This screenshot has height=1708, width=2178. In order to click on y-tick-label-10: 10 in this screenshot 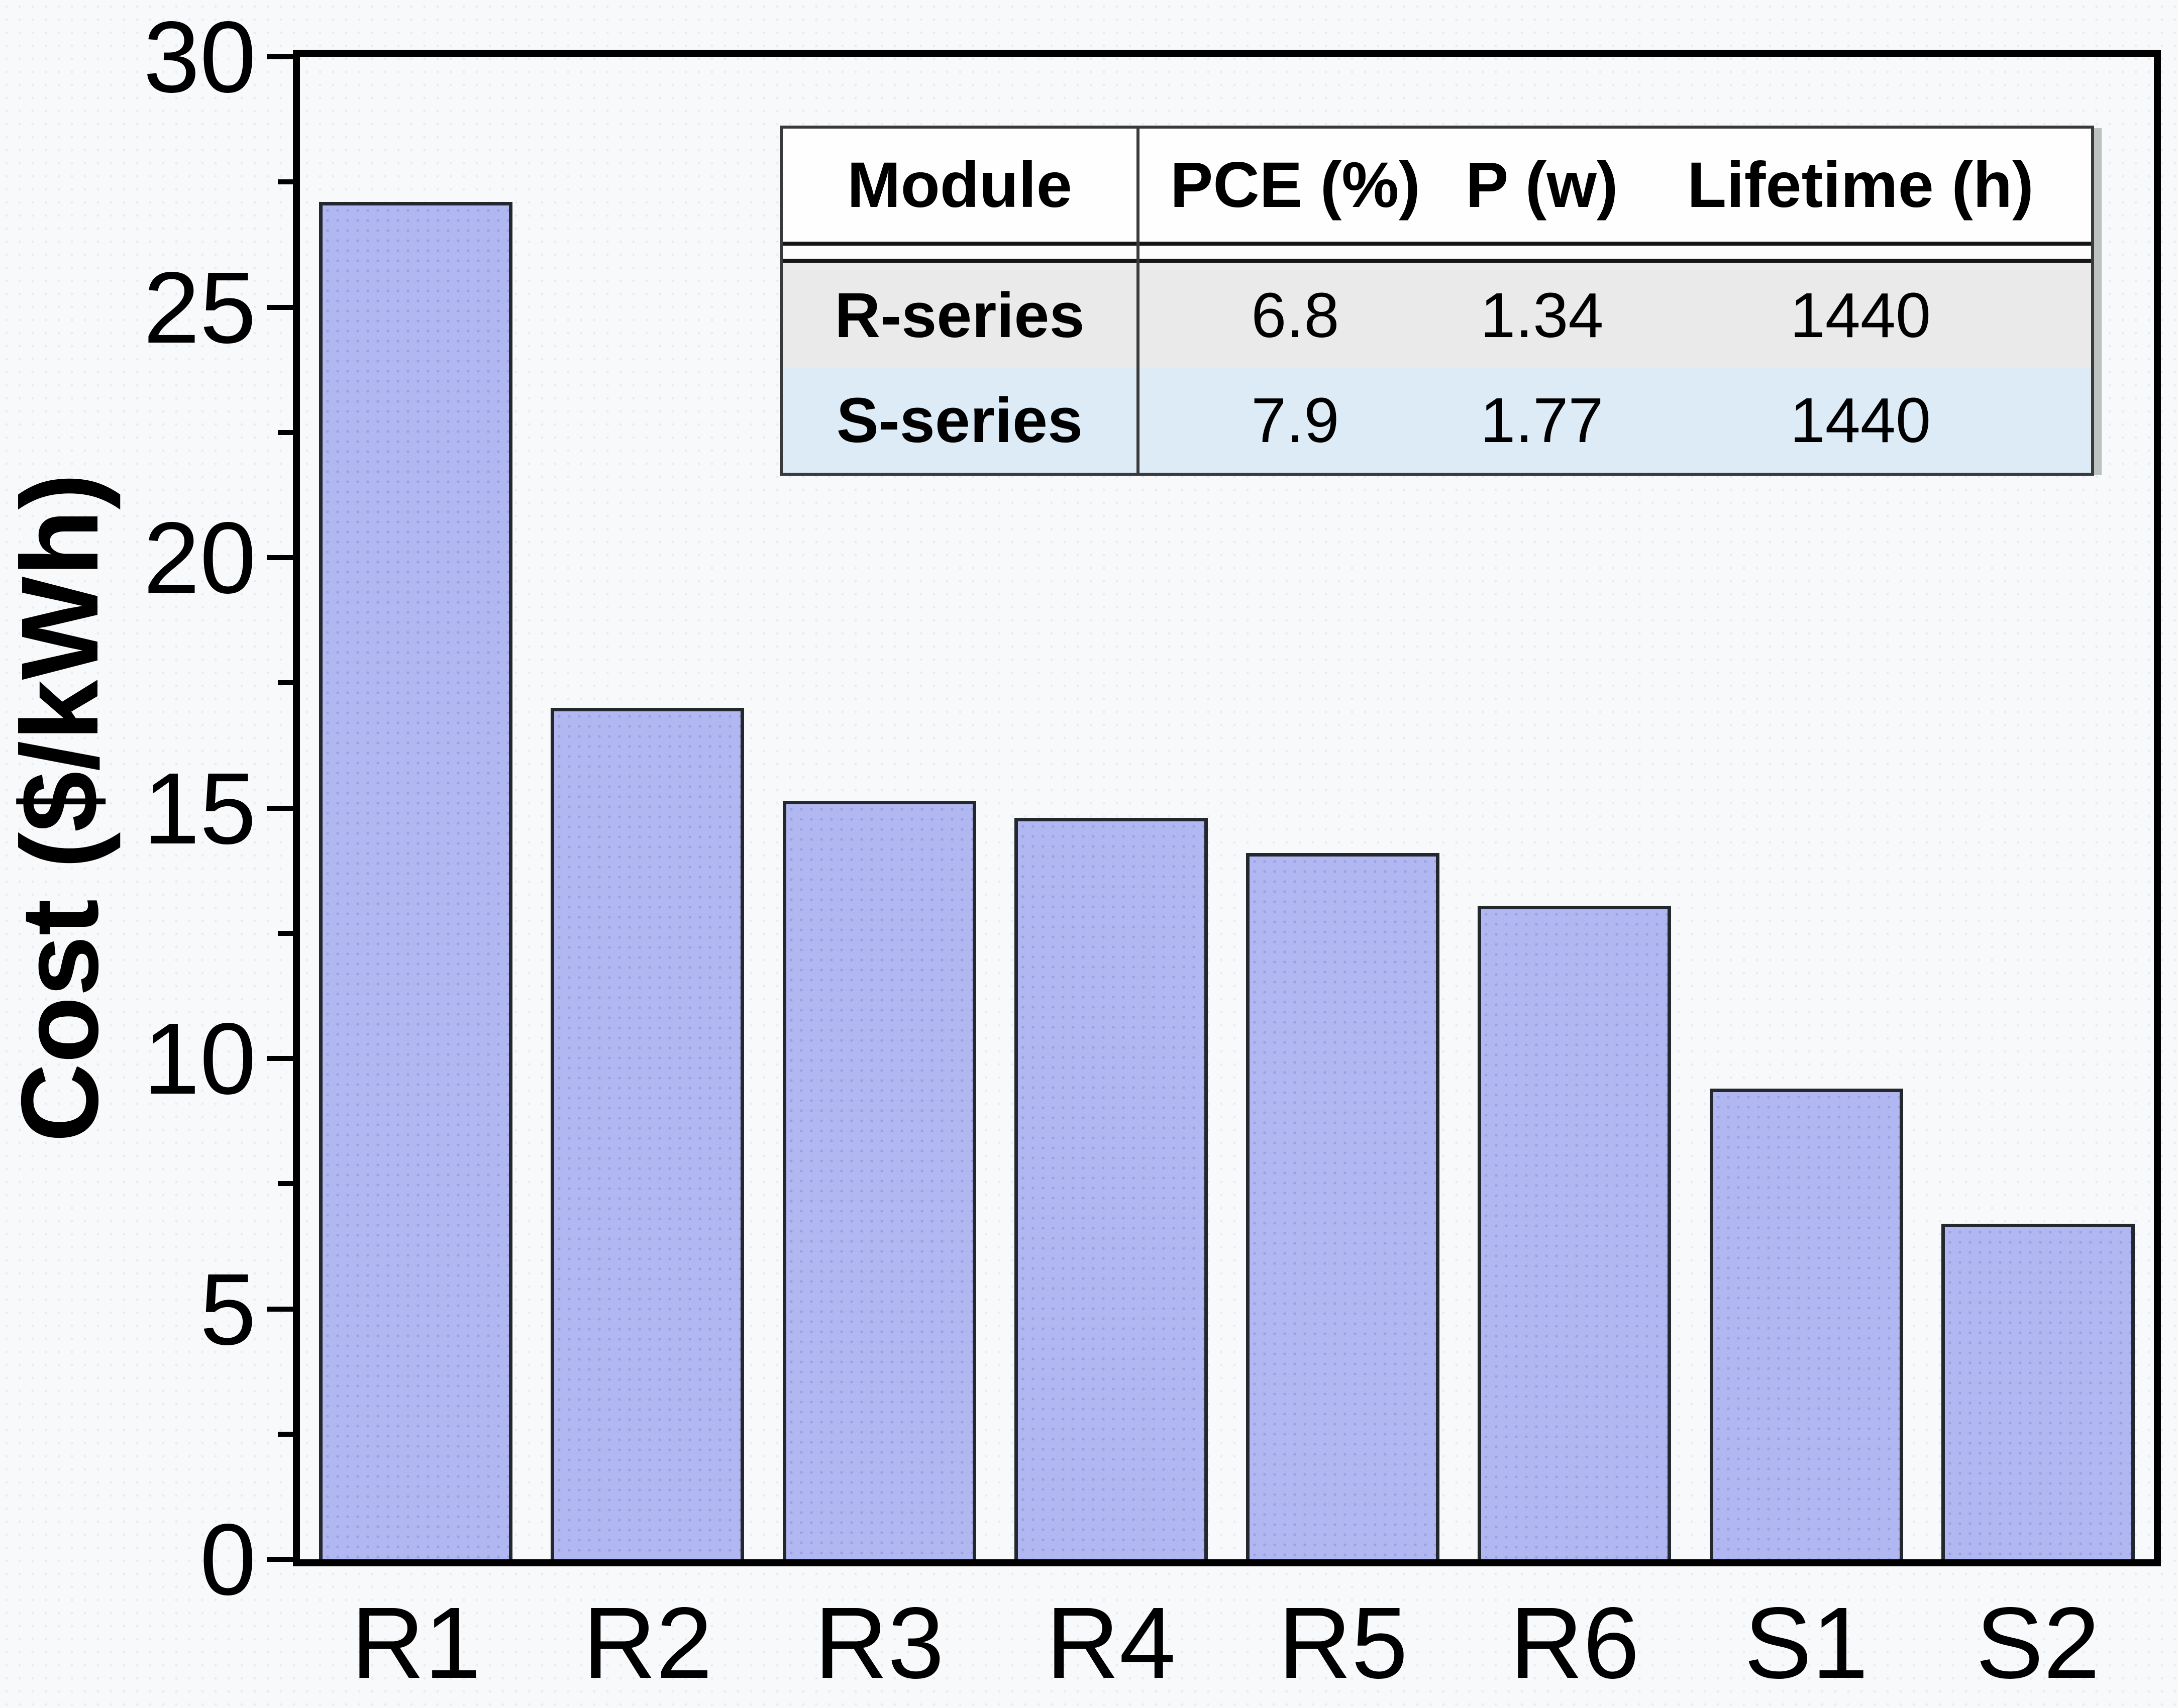, I will do `click(200, 1058)`.